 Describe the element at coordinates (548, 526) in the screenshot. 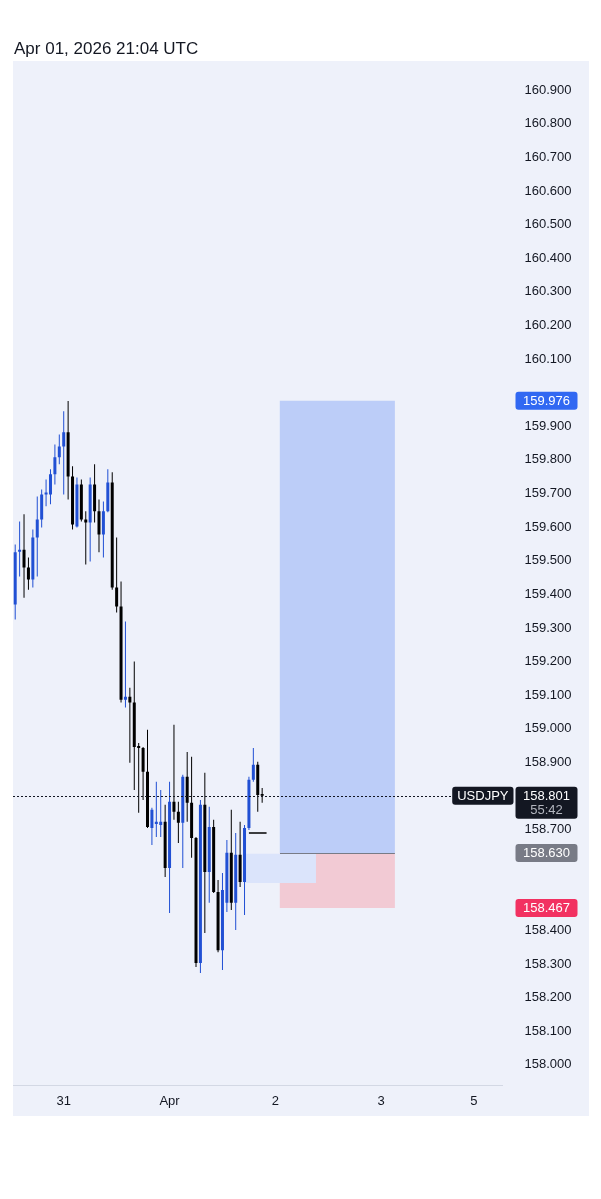

I see `y-tick-label: 159.600` at that location.